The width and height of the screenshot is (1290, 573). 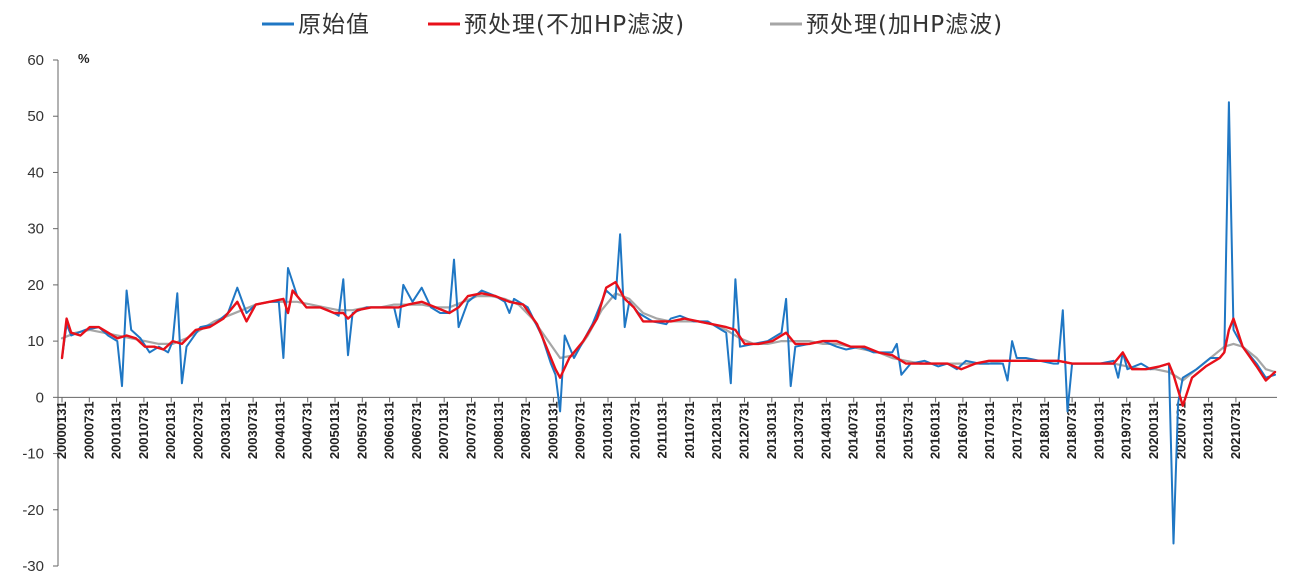 What do you see at coordinates (35, 60) in the screenshot?
I see `y-tick-label: 60` at bounding box center [35, 60].